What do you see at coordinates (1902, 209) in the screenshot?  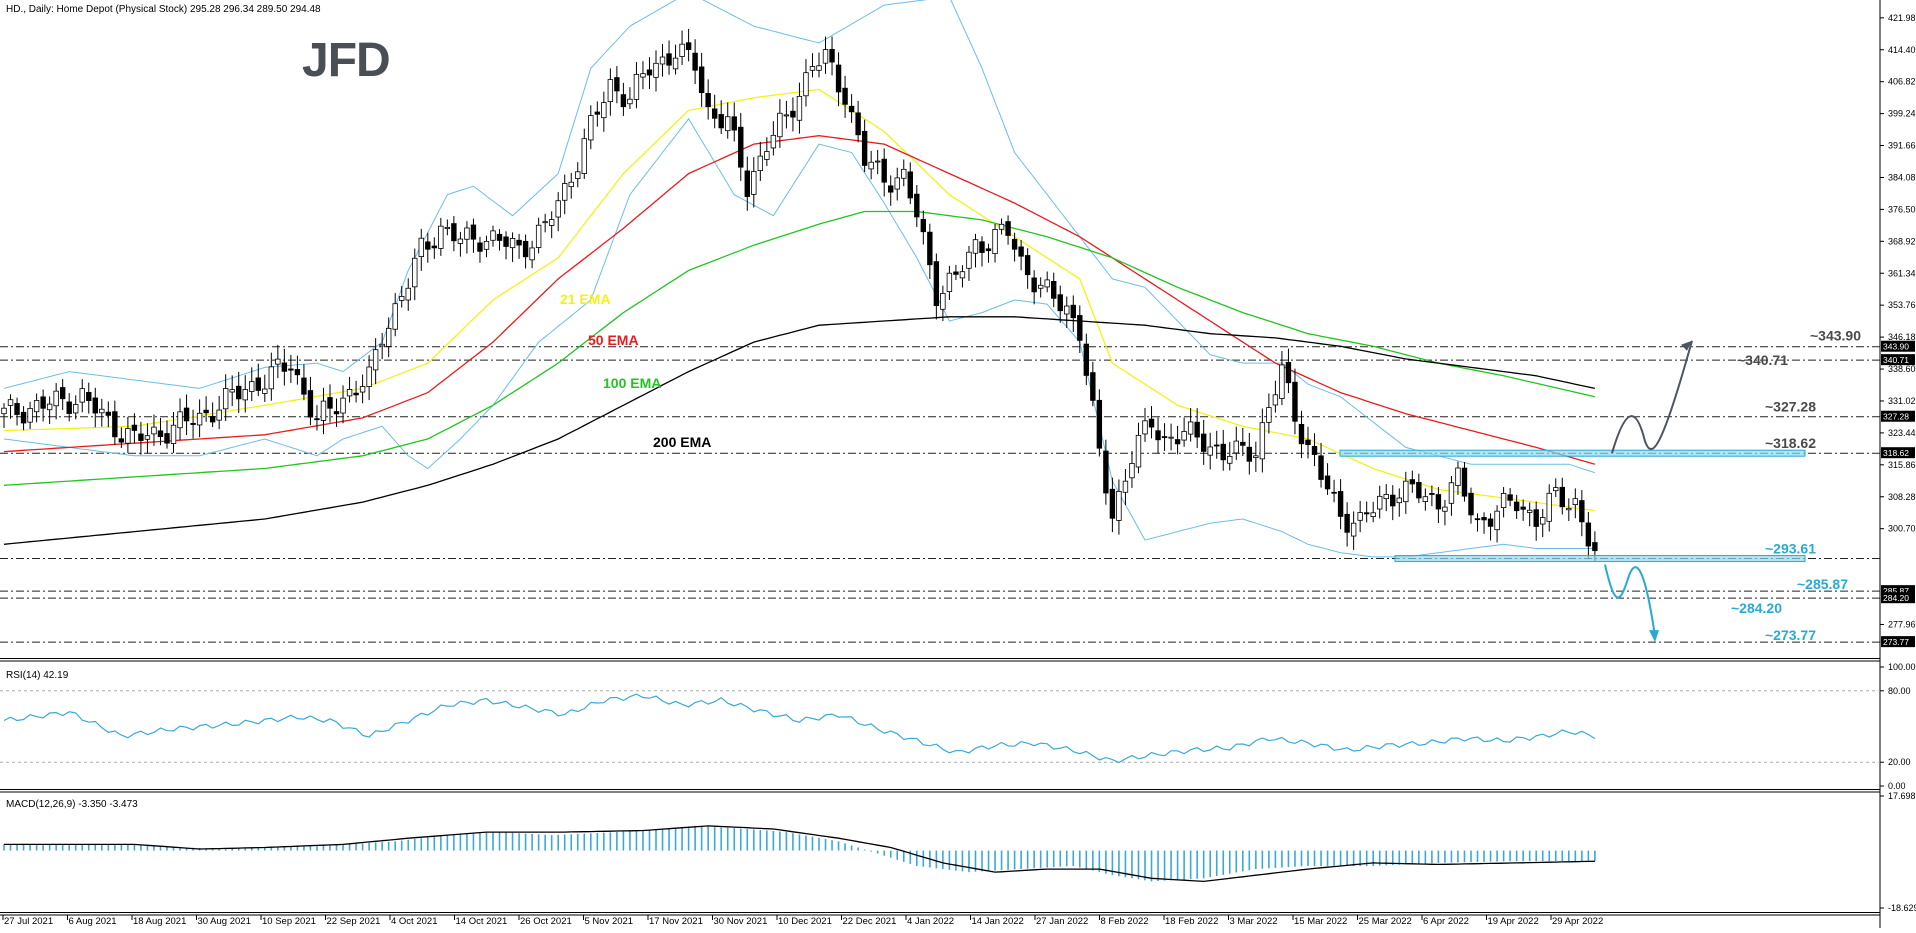 I see `price-tick-label: 376.50` at bounding box center [1902, 209].